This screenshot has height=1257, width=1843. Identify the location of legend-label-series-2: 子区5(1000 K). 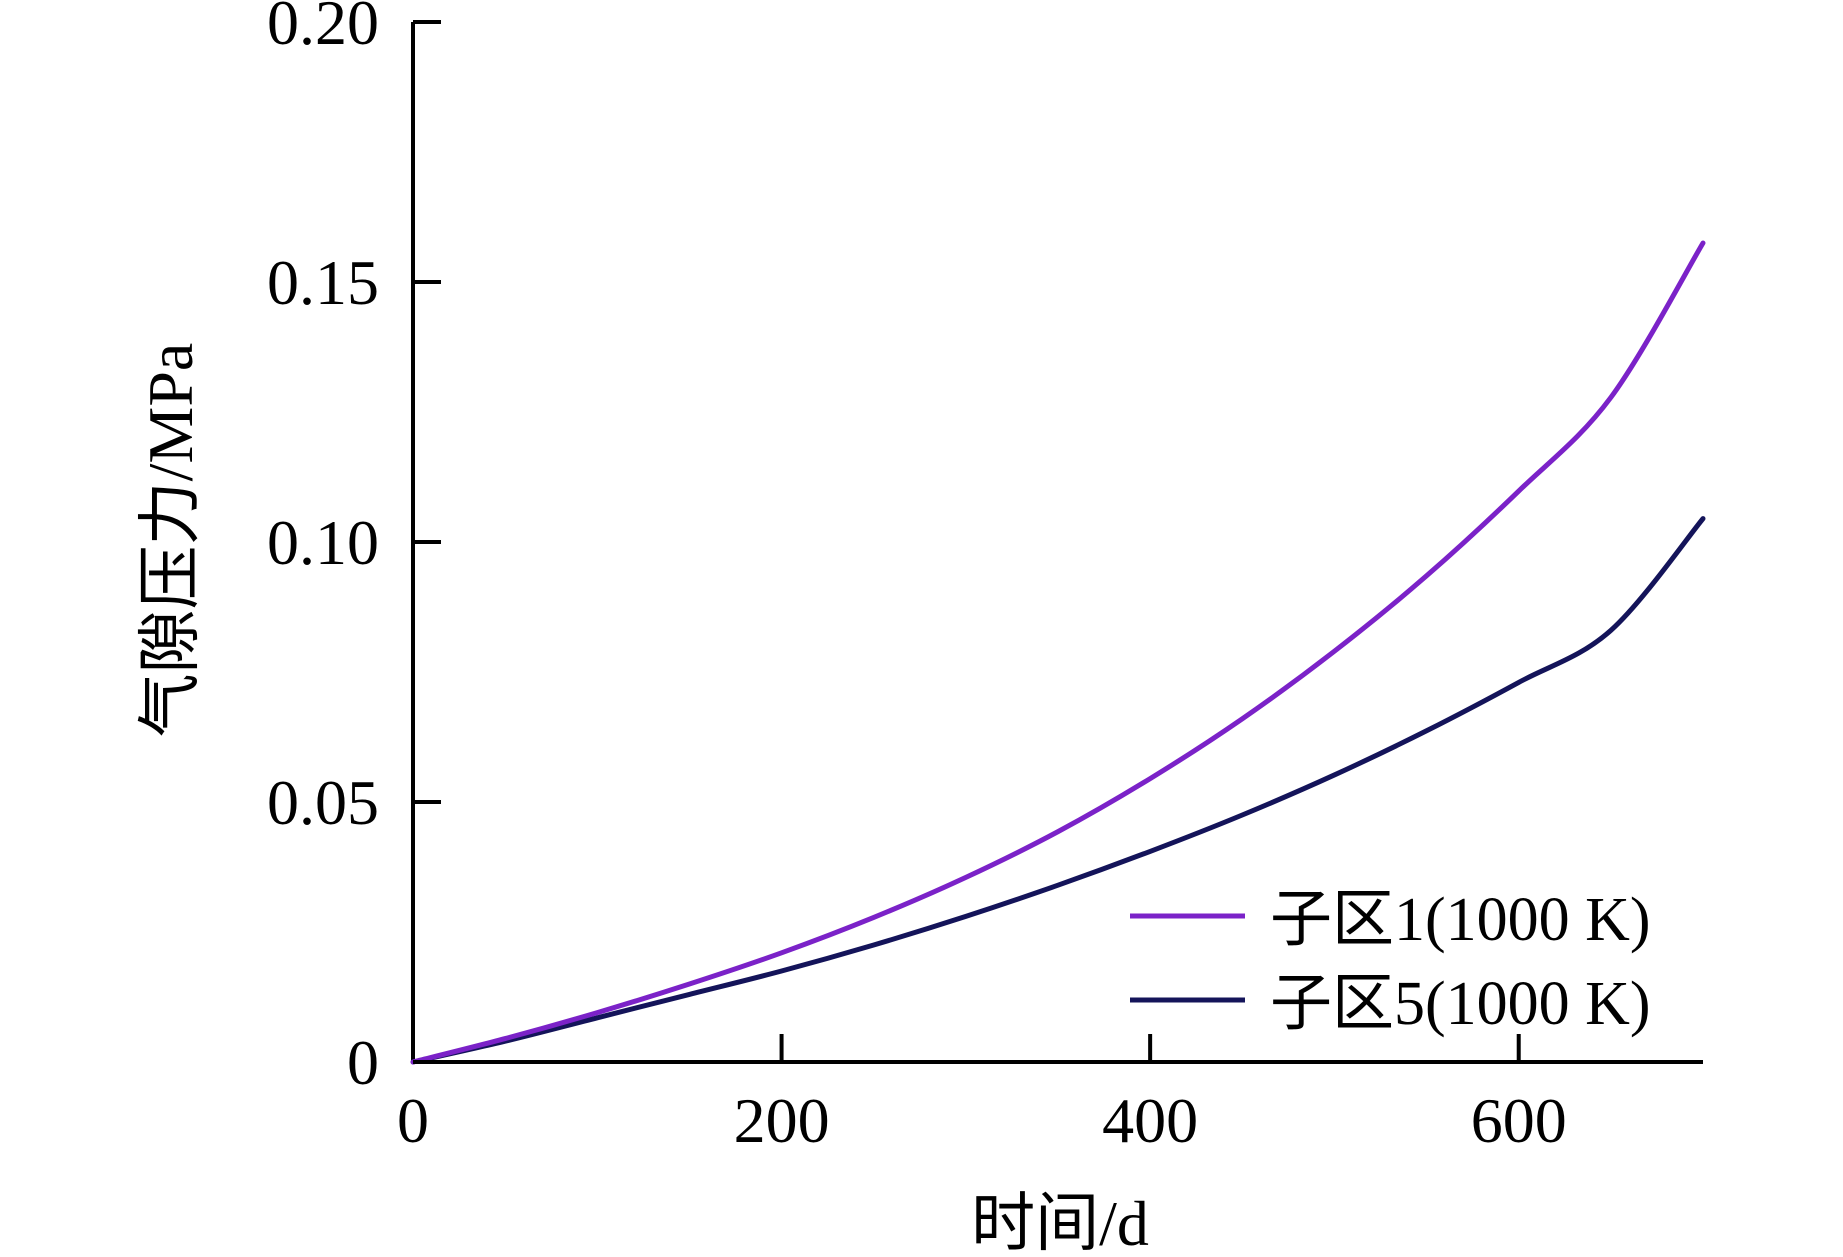
(1460, 1004).